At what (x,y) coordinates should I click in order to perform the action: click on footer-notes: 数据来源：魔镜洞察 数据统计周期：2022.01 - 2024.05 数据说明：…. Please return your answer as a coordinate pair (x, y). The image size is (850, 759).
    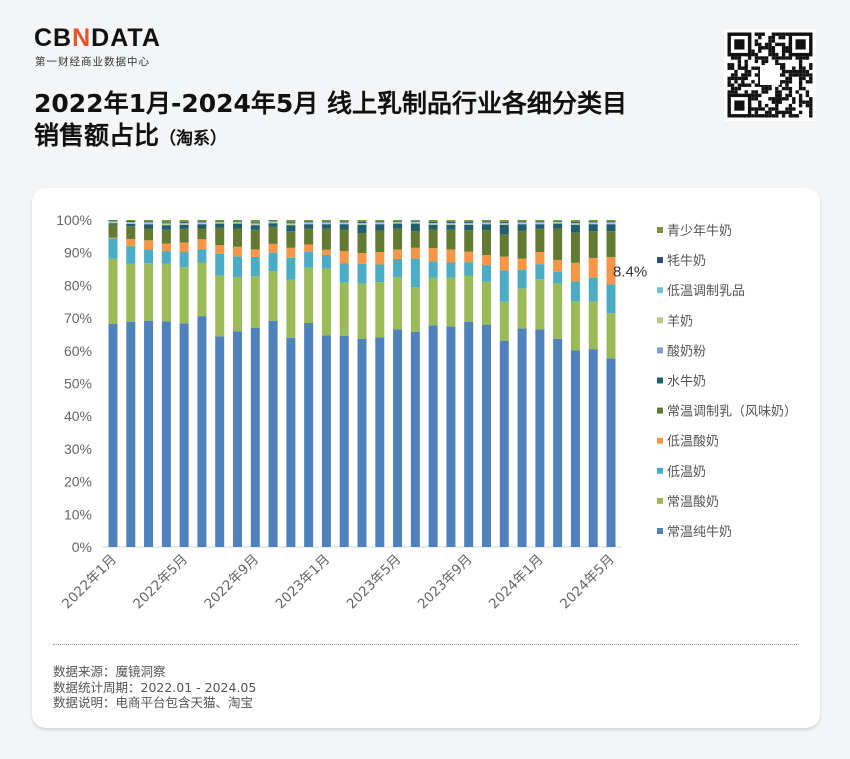
    Looking at the image, I should click on (154, 687).